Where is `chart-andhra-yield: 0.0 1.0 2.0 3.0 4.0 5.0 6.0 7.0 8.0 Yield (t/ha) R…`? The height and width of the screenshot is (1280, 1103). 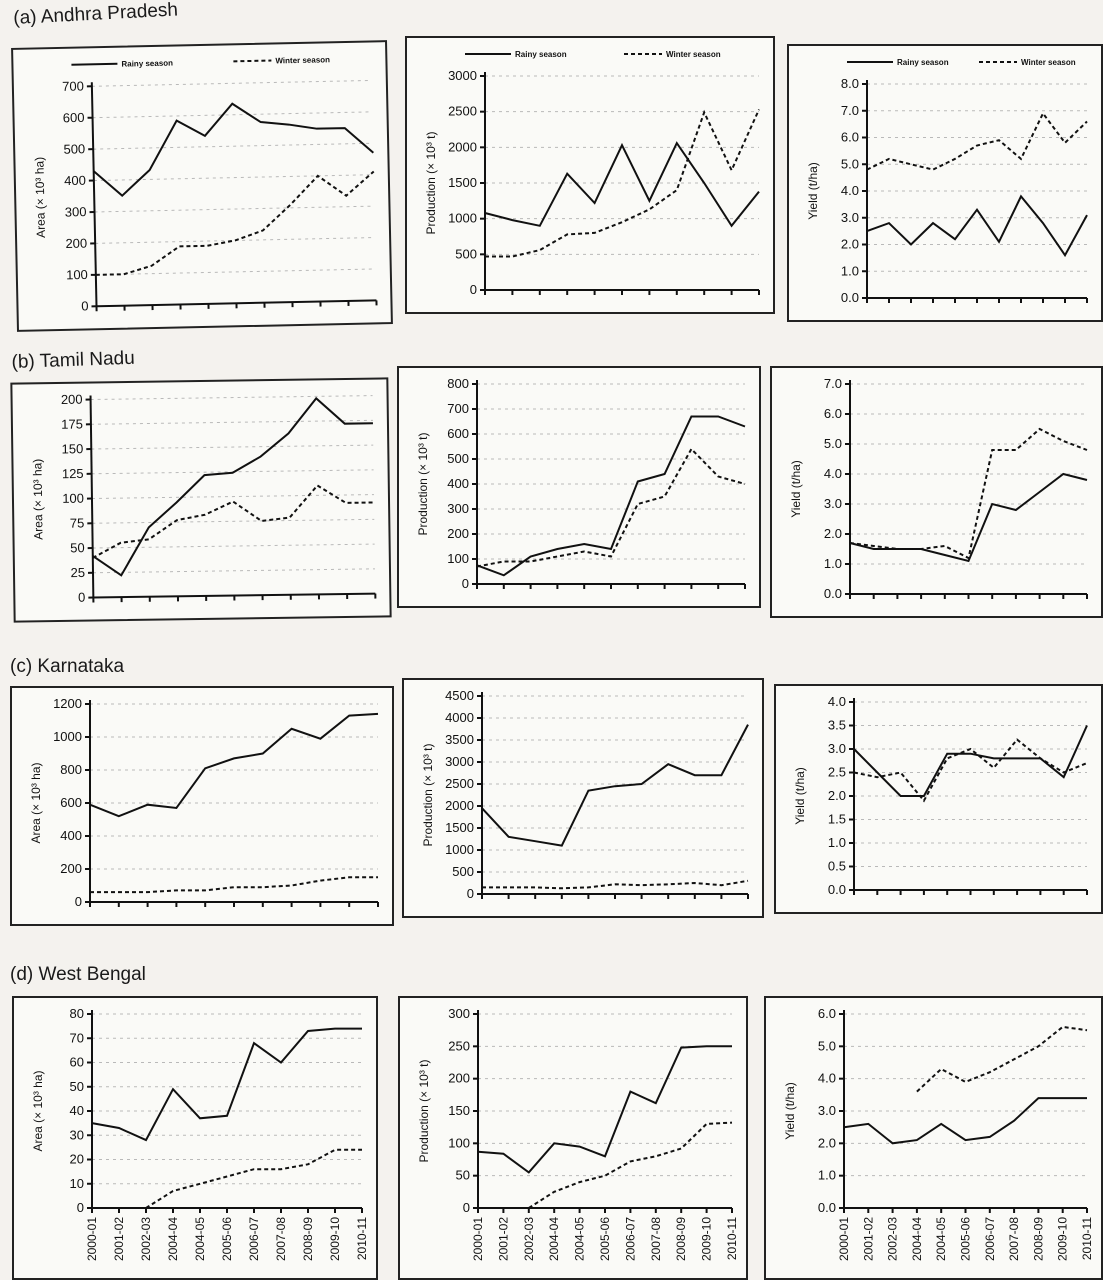
chart-andhra-yield: 0.0 1.0 2.0 3.0 4.0 5.0 6.0 7.0 8.0 Yield (t/ha) R… is located at coordinates (945, 183).